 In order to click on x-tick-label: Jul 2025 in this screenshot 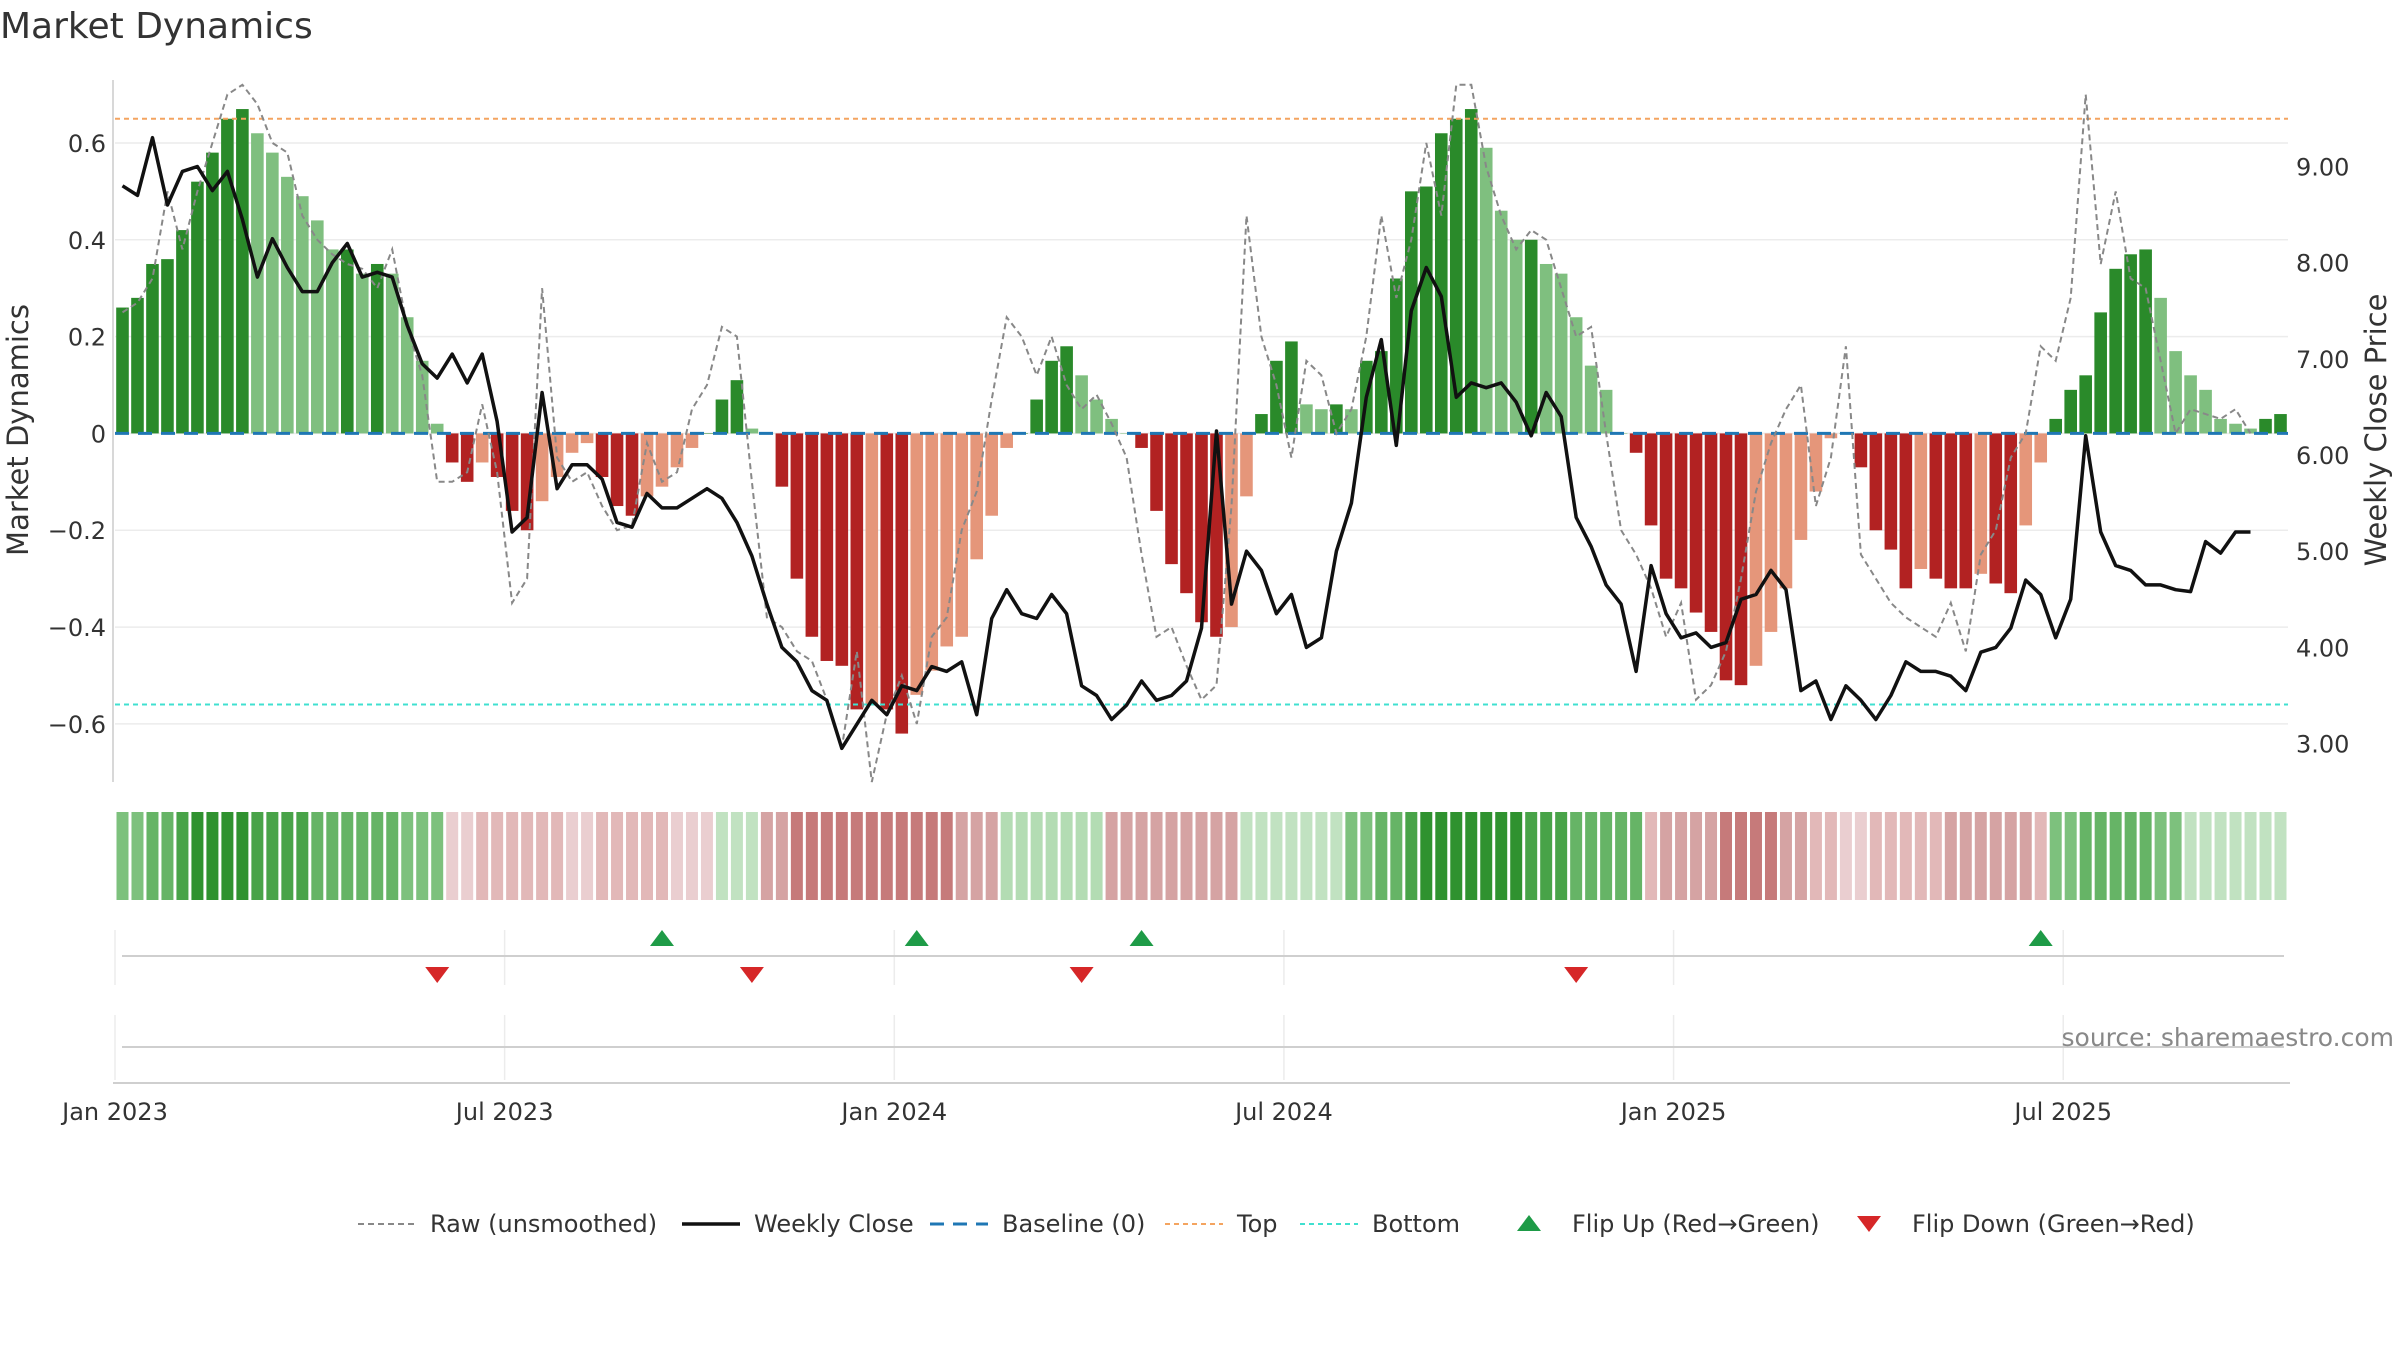, I will do `click(2062, 1112)`.